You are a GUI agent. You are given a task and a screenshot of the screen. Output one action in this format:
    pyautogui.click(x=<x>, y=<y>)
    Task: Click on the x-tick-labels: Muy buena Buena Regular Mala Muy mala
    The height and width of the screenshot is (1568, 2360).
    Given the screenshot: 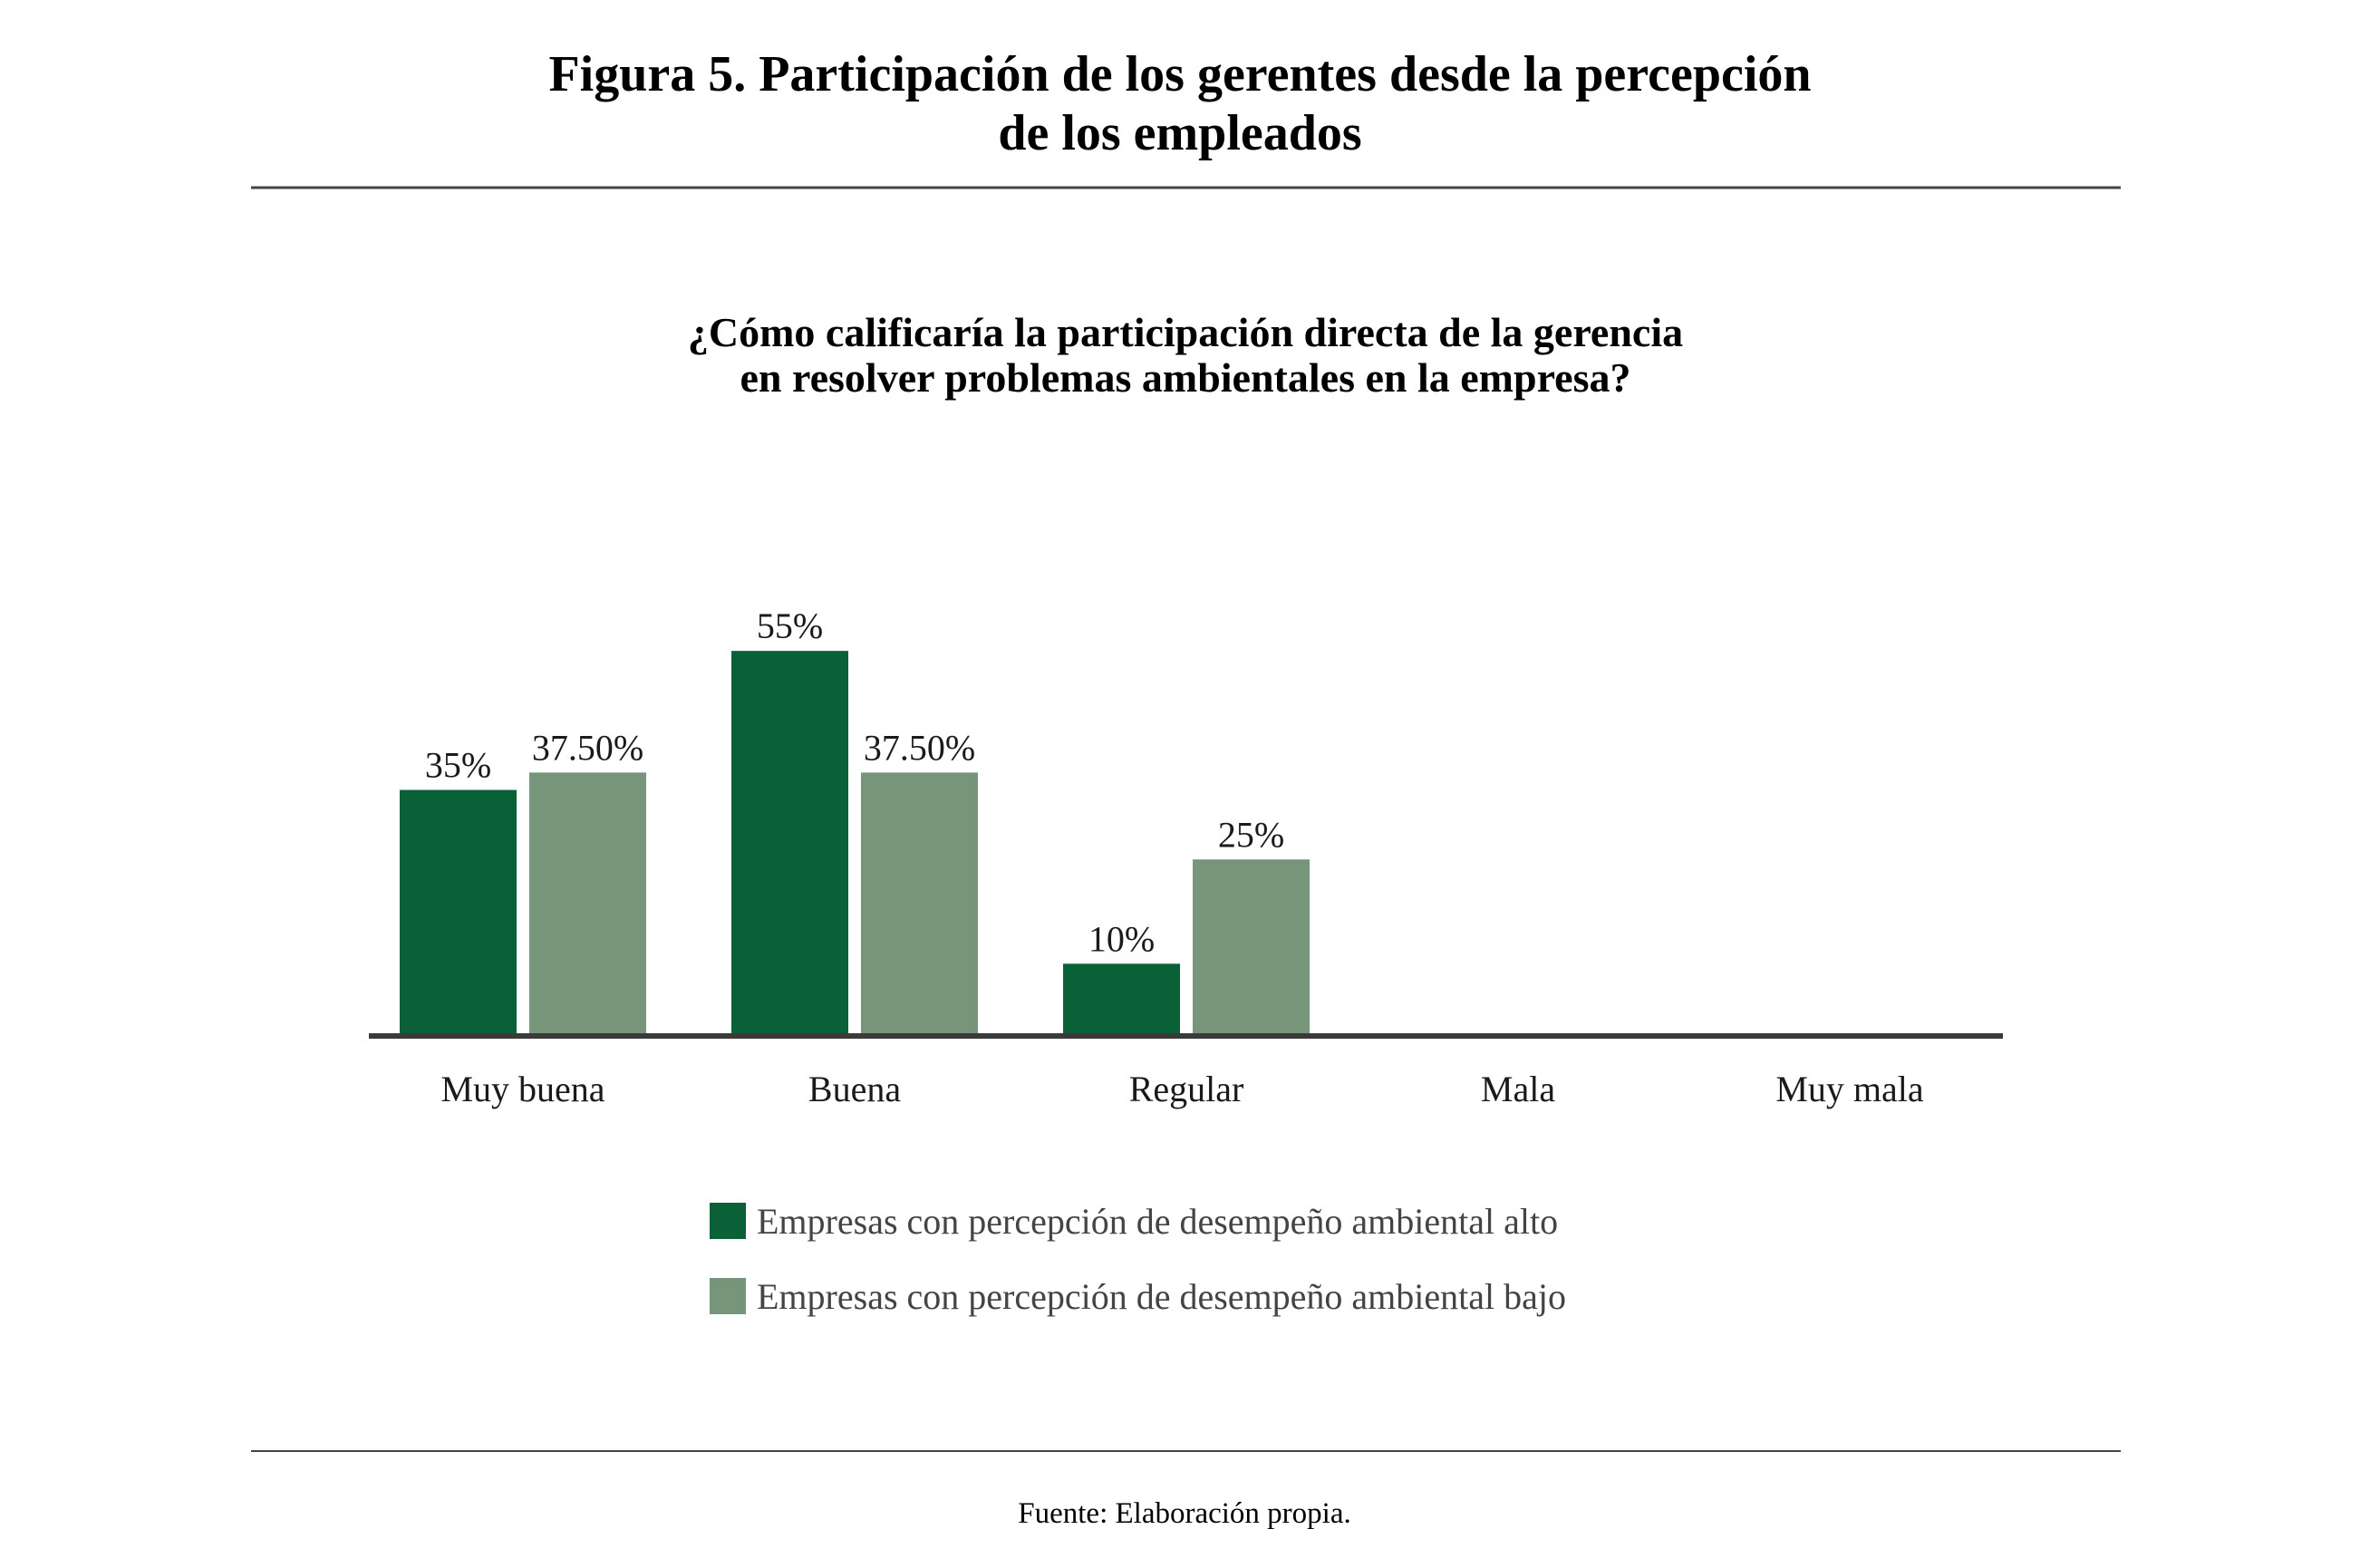 What is the action you would take?
    pyautogui.click(x=1181, y=1089)
    